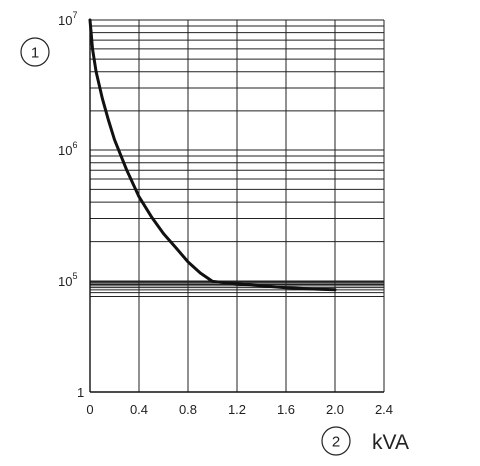  I want to click on y-tick-label: 10⁷, so click(67, 19).